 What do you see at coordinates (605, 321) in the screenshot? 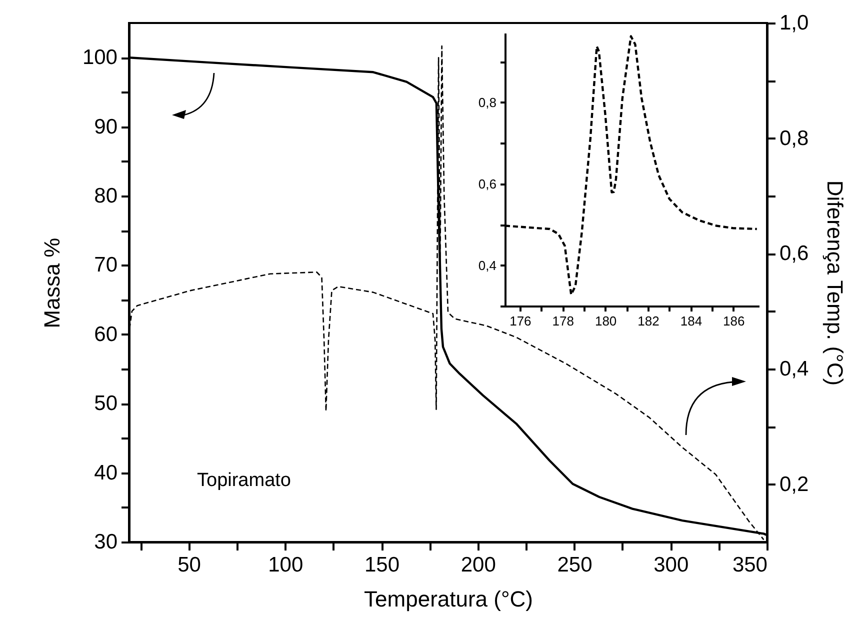
I see `x-tick-label: 180` at bounding box center [605, 321].